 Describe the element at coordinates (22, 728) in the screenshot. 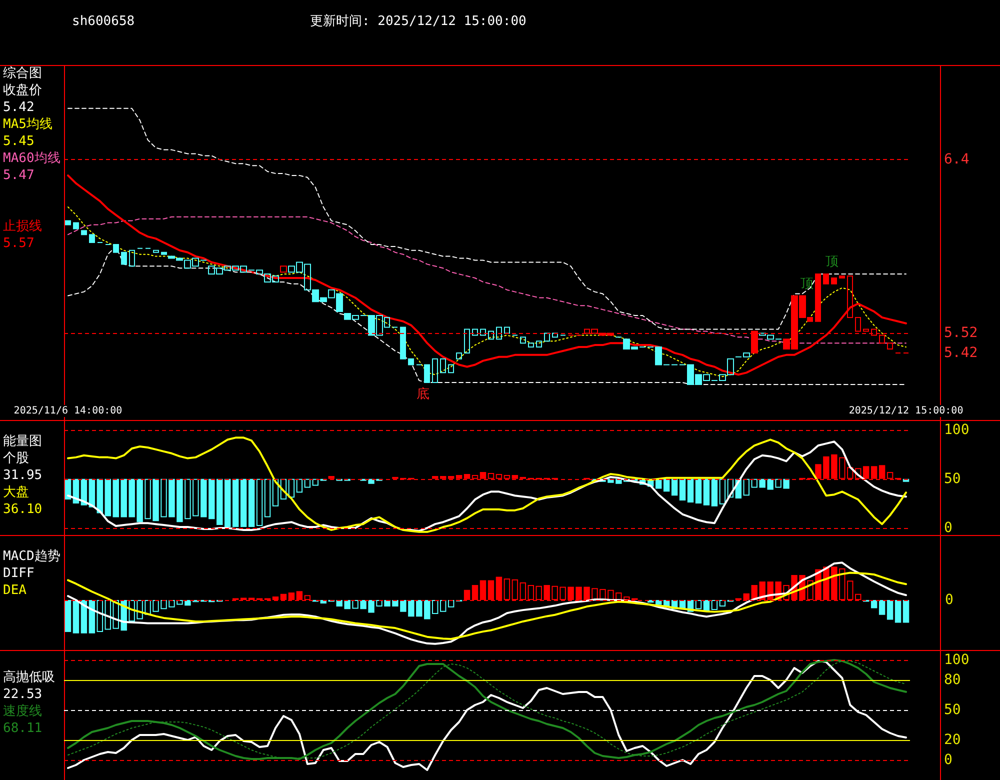

I see `text: 68.11` at that location.